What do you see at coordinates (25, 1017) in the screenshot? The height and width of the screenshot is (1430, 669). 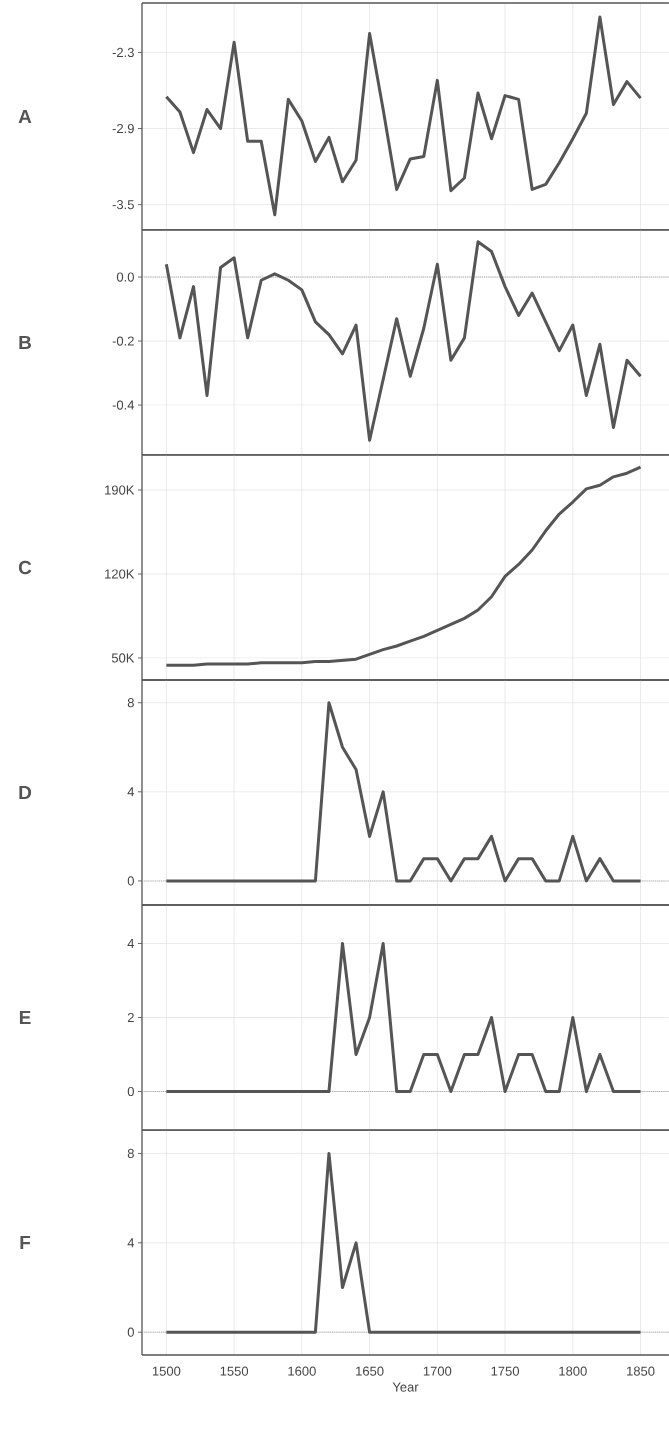 I see `text: E` at bounding box center [25, 1017].